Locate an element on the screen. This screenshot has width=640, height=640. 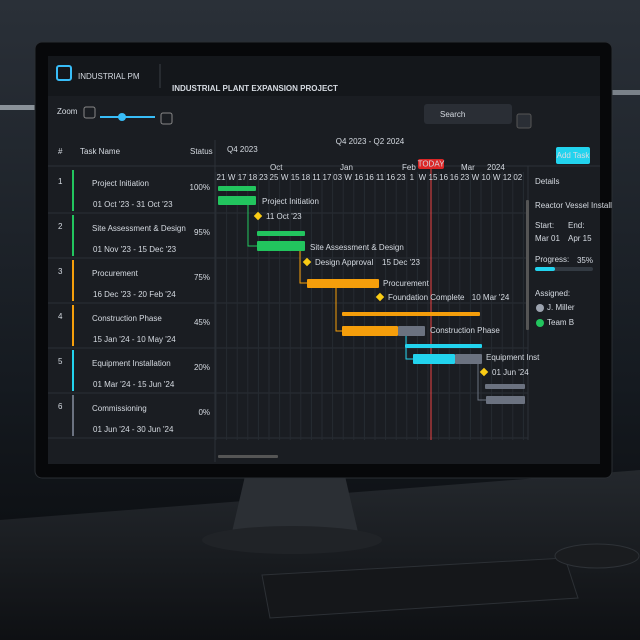
add-task-button is located at coordinates (573, 155).